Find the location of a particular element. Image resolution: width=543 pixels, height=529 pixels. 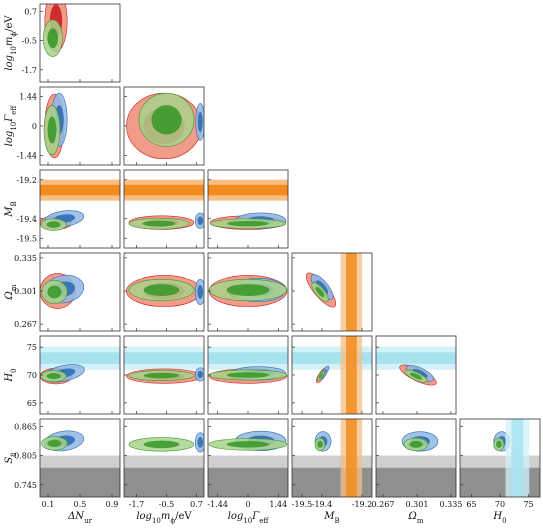

x-tick-label: -1.44 is located at coordinates (217, 504).